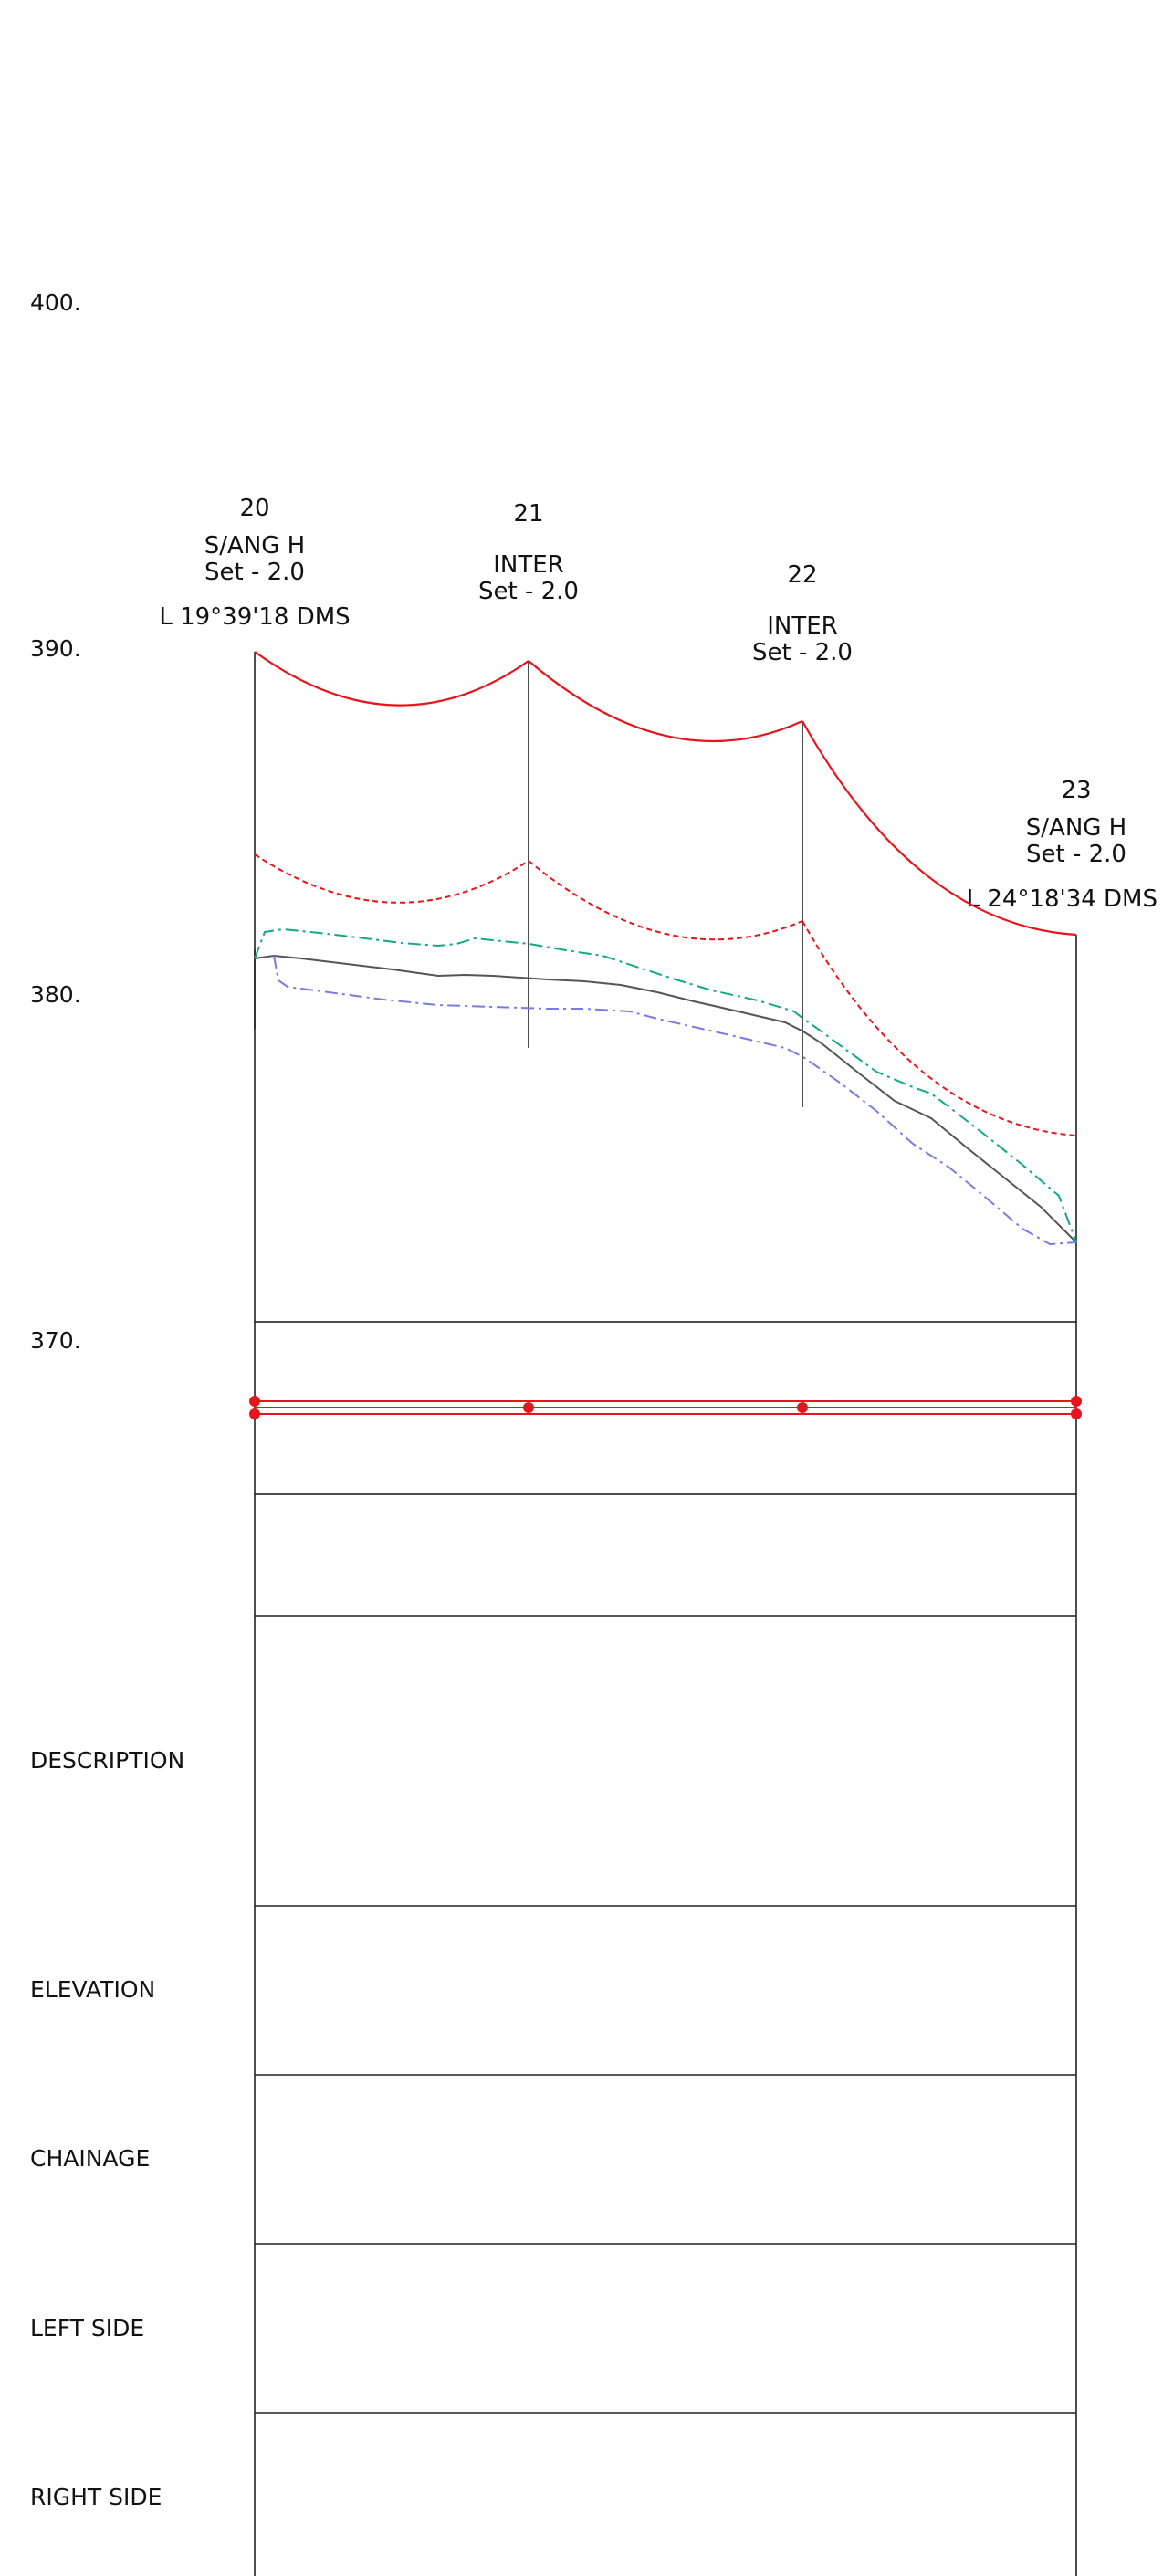 This screenshot has width=1163, height=2576. I want to click on pole-21-annotation: 21 INTER Set - 2.0, so click(529, 552).